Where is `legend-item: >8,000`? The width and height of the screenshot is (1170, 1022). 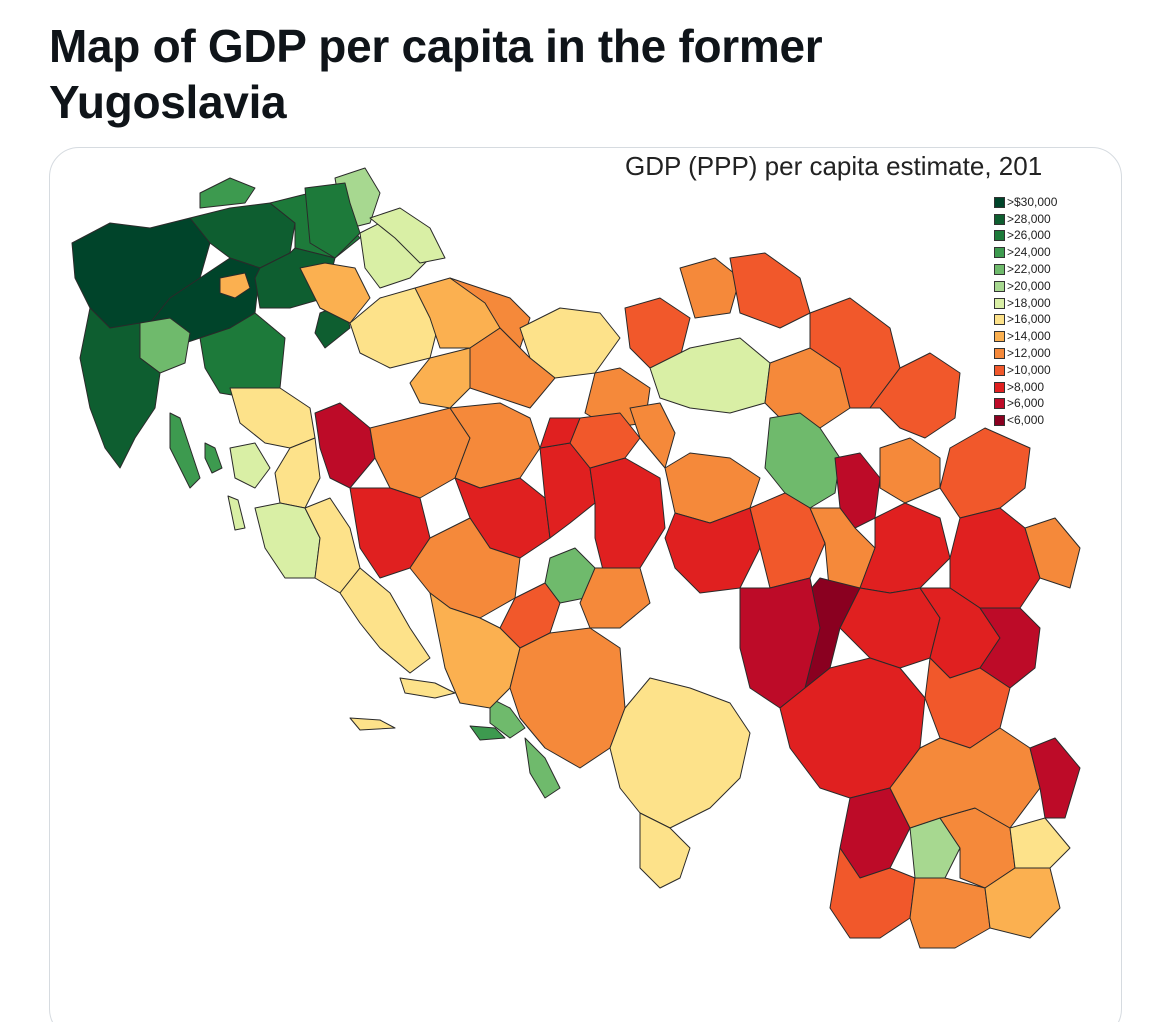 legend-item: >8,000 is located at coordinates (1054, 387).